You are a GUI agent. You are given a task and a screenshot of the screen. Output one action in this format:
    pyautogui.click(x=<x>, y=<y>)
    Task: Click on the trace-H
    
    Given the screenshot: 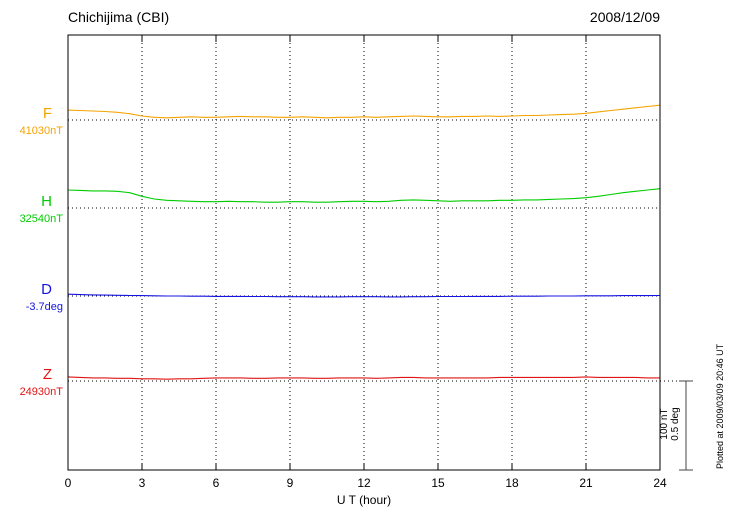 What is the action you would take?
    pyautogui.click(x=364, y=195)
    